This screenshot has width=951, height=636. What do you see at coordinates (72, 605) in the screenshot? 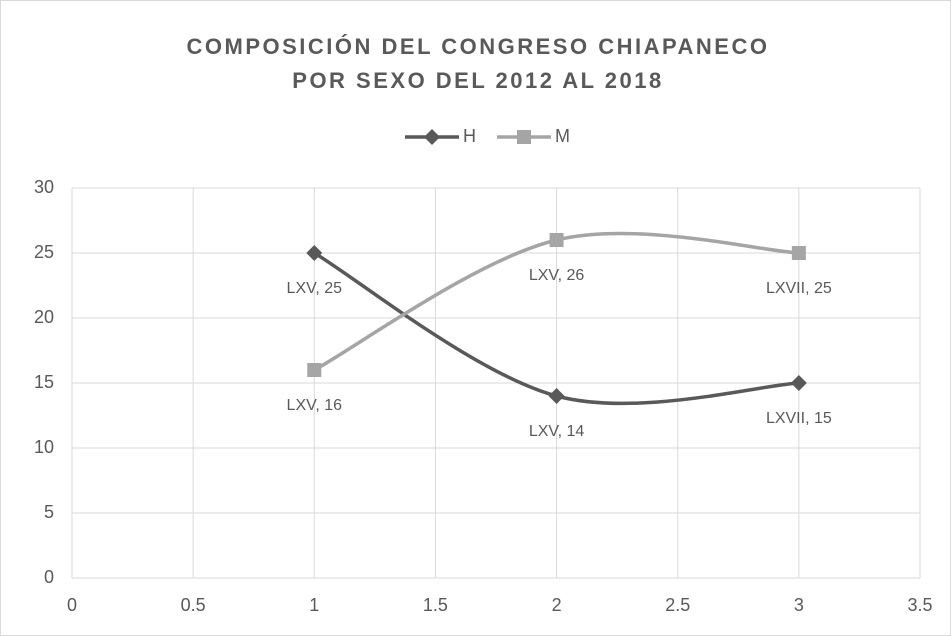
I see `x-tick-label: 0` at bounding box center [72, 605].